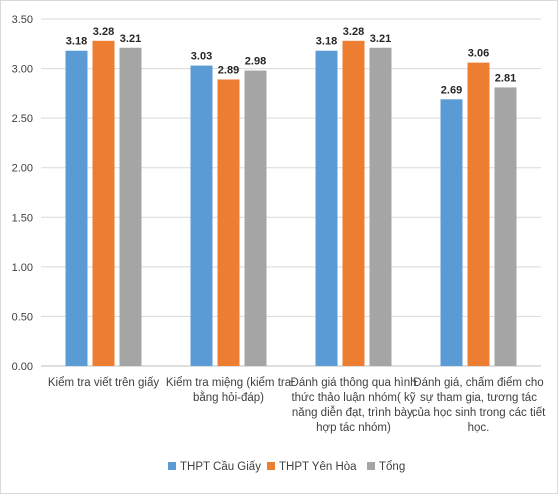 Image resolution: width=558 pixels, height=495 pixels. What do you see at coordinates (22, 119) in the screenshot?
I see `y-tick-label: 2.50` at bounding box center [22, 119].